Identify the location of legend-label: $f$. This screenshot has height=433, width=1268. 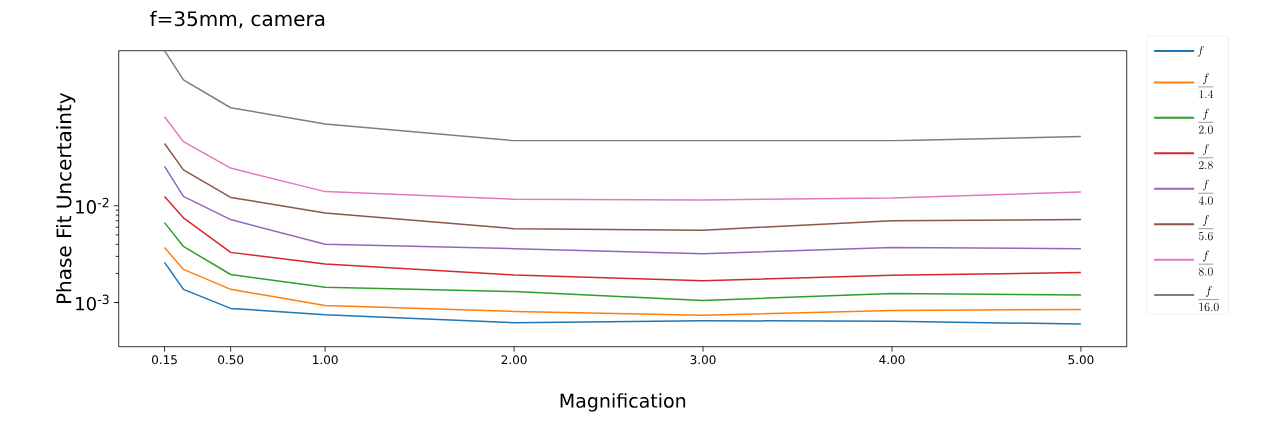
(1200, 51).